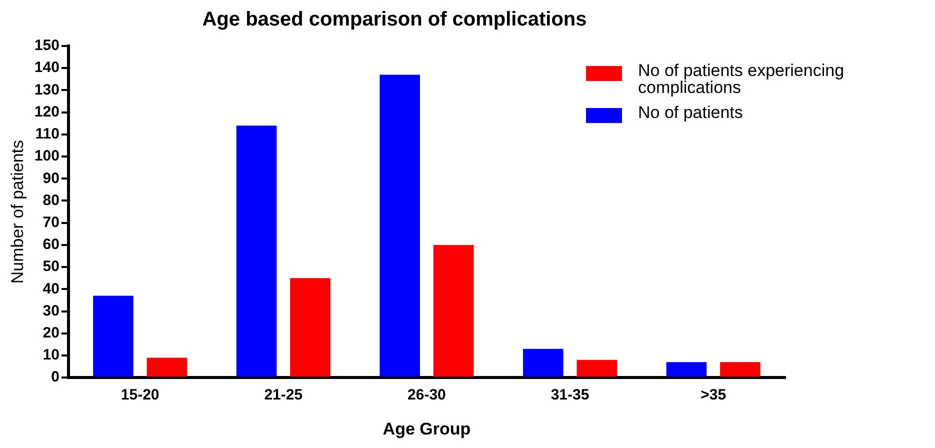 The width and height of the screenshot is (935, 448). What do you see at coordinates (140, 395) in the screenshot?
I see `x-tick-label: 15-20` at bounding box center [140, 395].